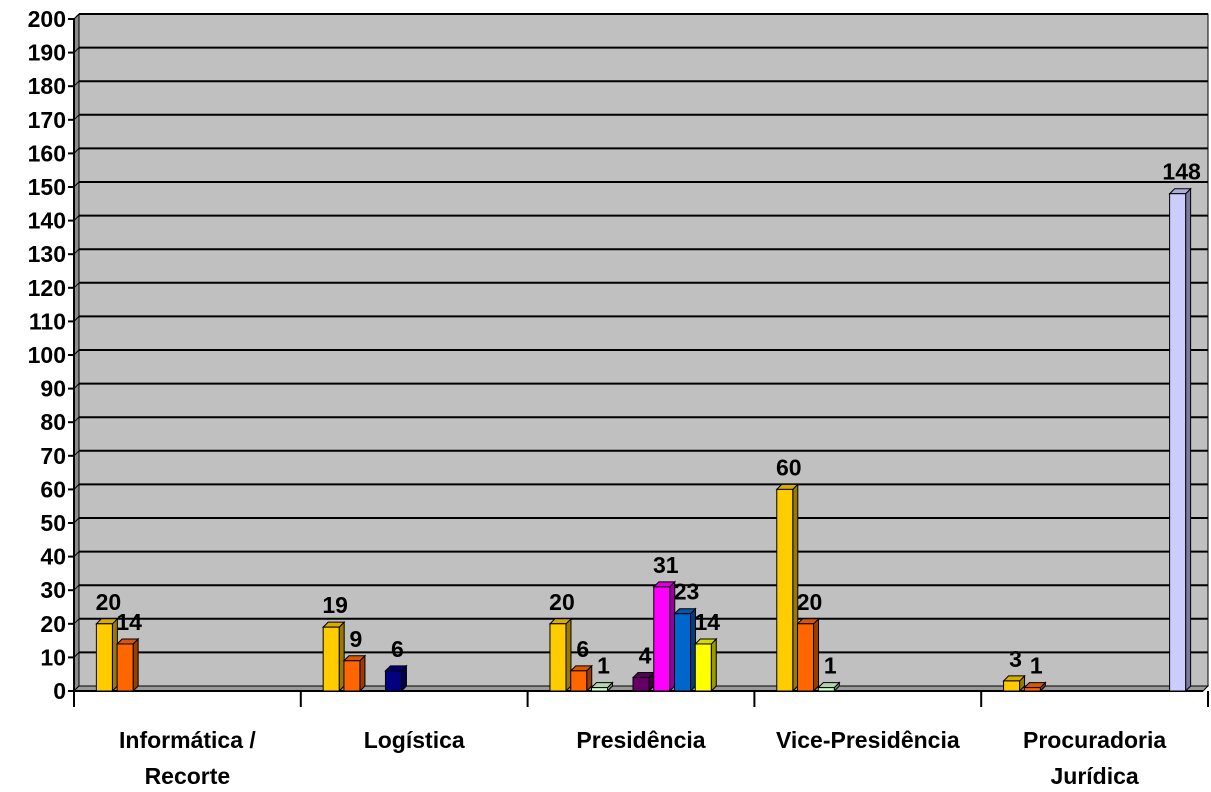 The width and height of the screenshot is (1211, 792). Describe the element at coordinates (53, 624) in the screenshot. I see `y-tick-label: 20` at that location.